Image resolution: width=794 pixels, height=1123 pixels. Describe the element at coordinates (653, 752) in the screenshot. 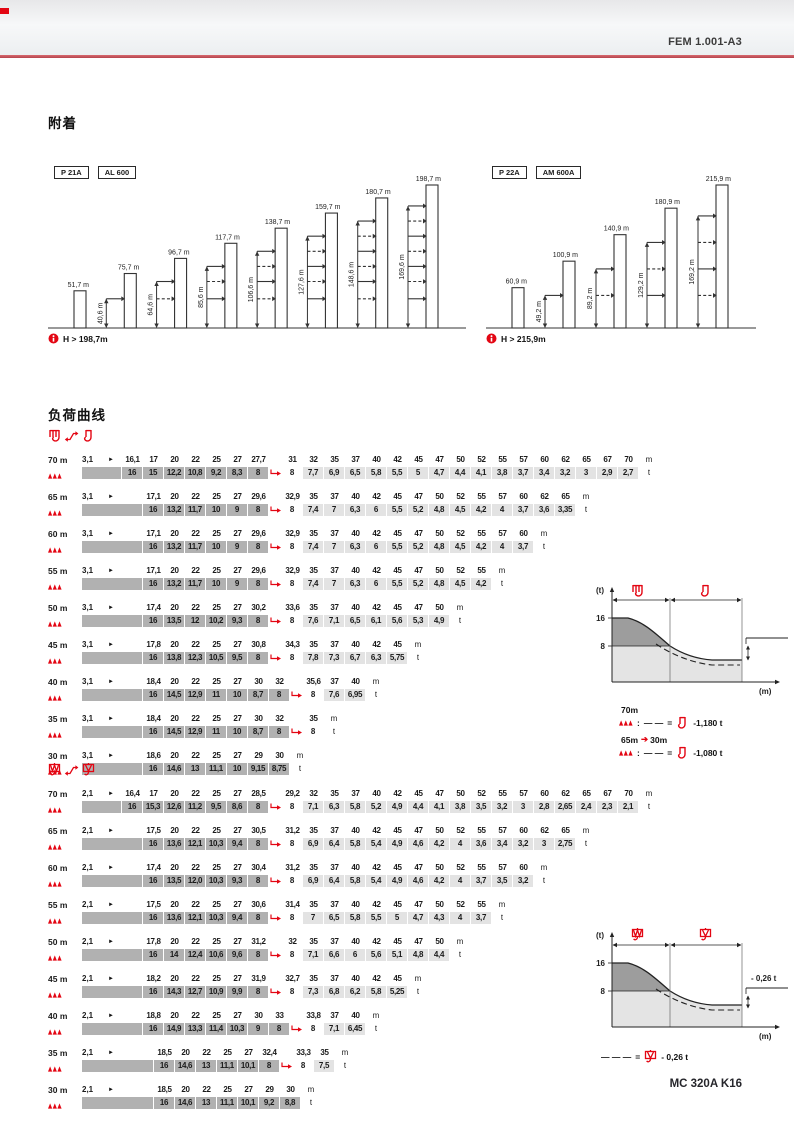

I see `dash-symbol: — —` at that location.